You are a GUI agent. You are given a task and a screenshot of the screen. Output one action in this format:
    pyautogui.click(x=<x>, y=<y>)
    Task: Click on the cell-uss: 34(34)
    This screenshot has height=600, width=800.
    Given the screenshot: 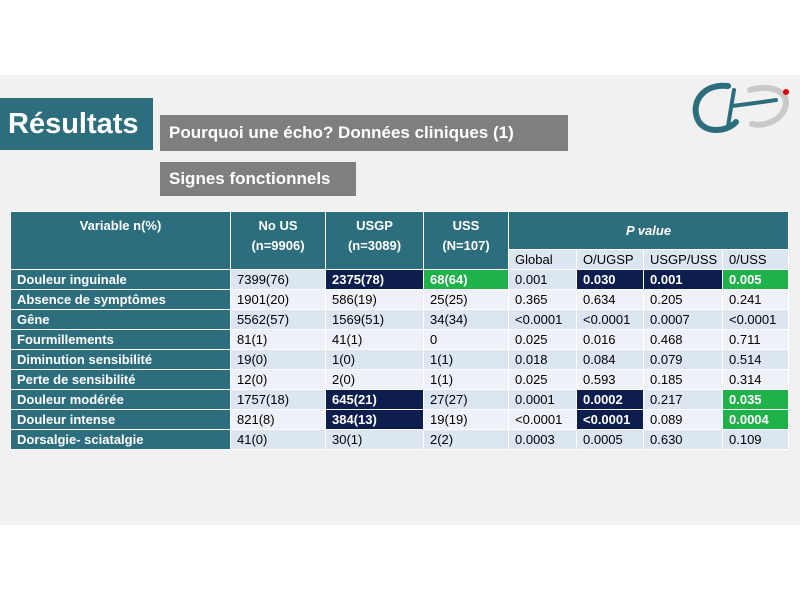 What is the action you would take?
    pyautogui.click(x=466, y=319)
    